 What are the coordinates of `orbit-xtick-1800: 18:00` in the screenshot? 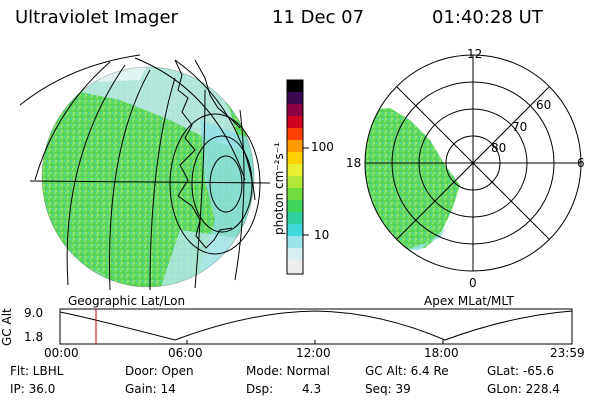 It's located at (441, 353).